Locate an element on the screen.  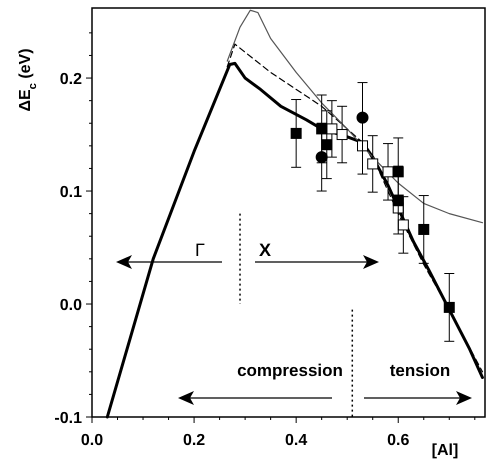
annotation: compression is located at coordinates (290, 370).